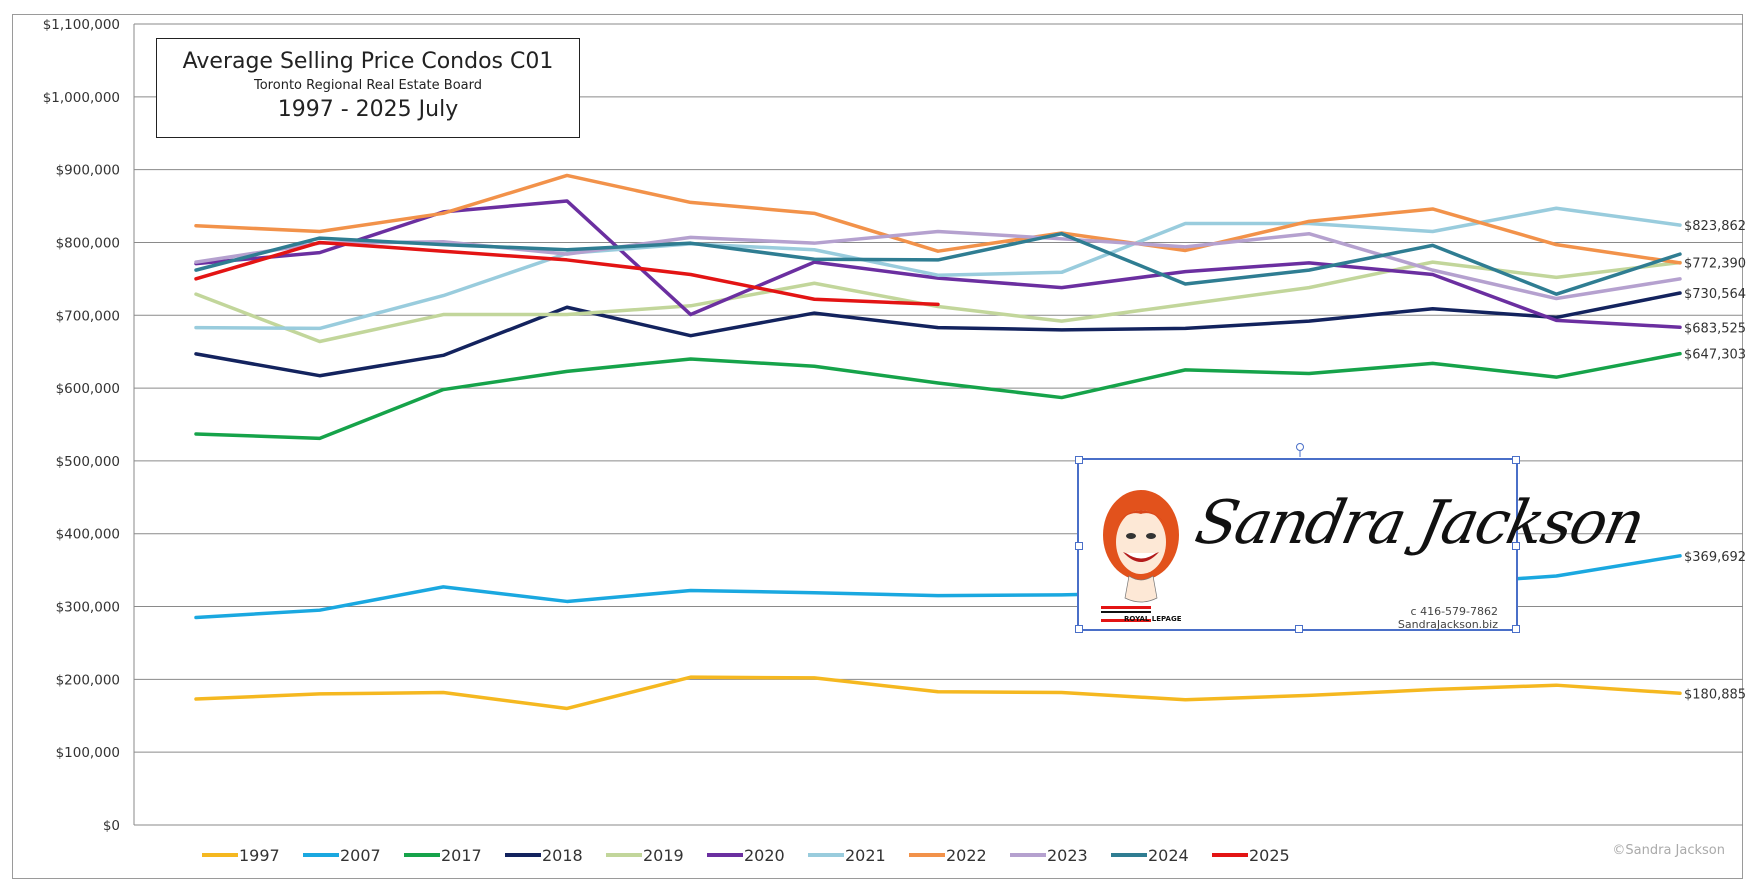  What do you see at coordinates (88, 753) in the screenshot?
I see `y-tick-label: $100,000` at bounding box center [88, 753].